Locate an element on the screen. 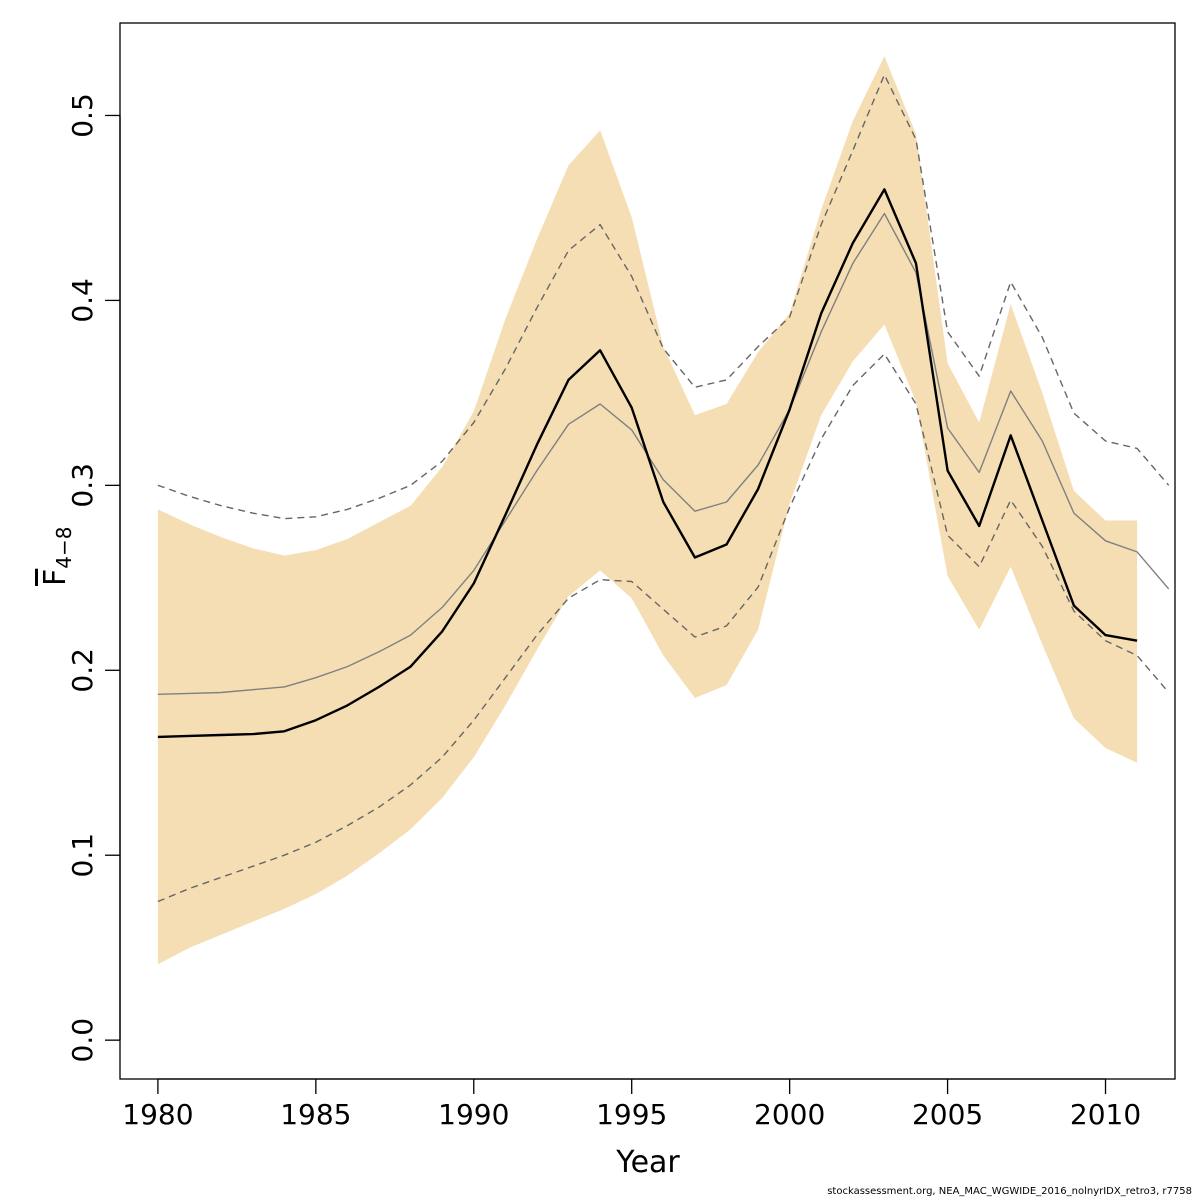 The image size is (1200, 1200). x-tick-label: 1990 is located at coordinates (473, 1114).